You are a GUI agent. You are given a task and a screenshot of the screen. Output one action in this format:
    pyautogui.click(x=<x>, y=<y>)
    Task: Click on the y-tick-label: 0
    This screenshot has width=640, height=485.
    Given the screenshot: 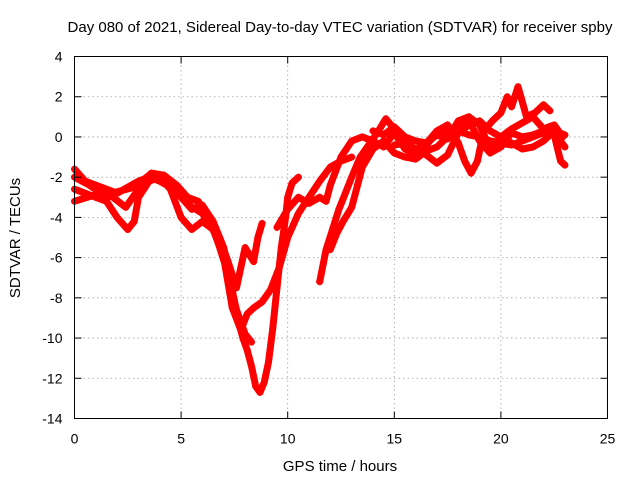 What is the action you would take?
    pyautogui.click(x=59, y=137)
    